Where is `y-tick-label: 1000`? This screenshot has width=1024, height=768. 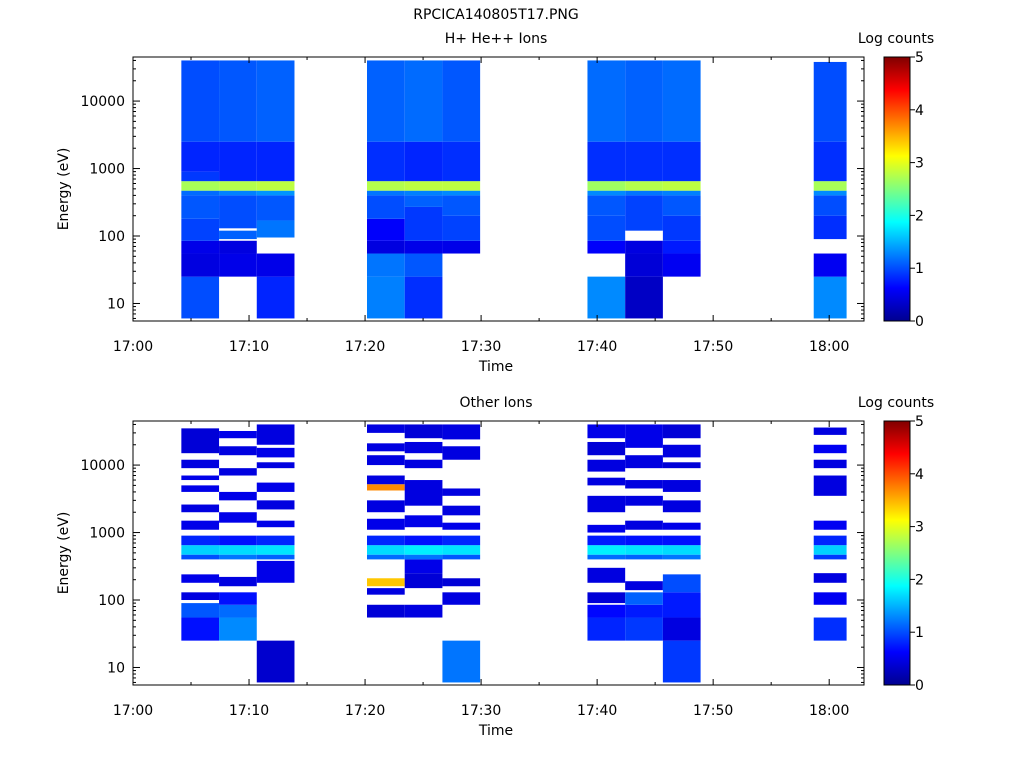
y-tick-label: 1000 is located at coordinates (107, 170).